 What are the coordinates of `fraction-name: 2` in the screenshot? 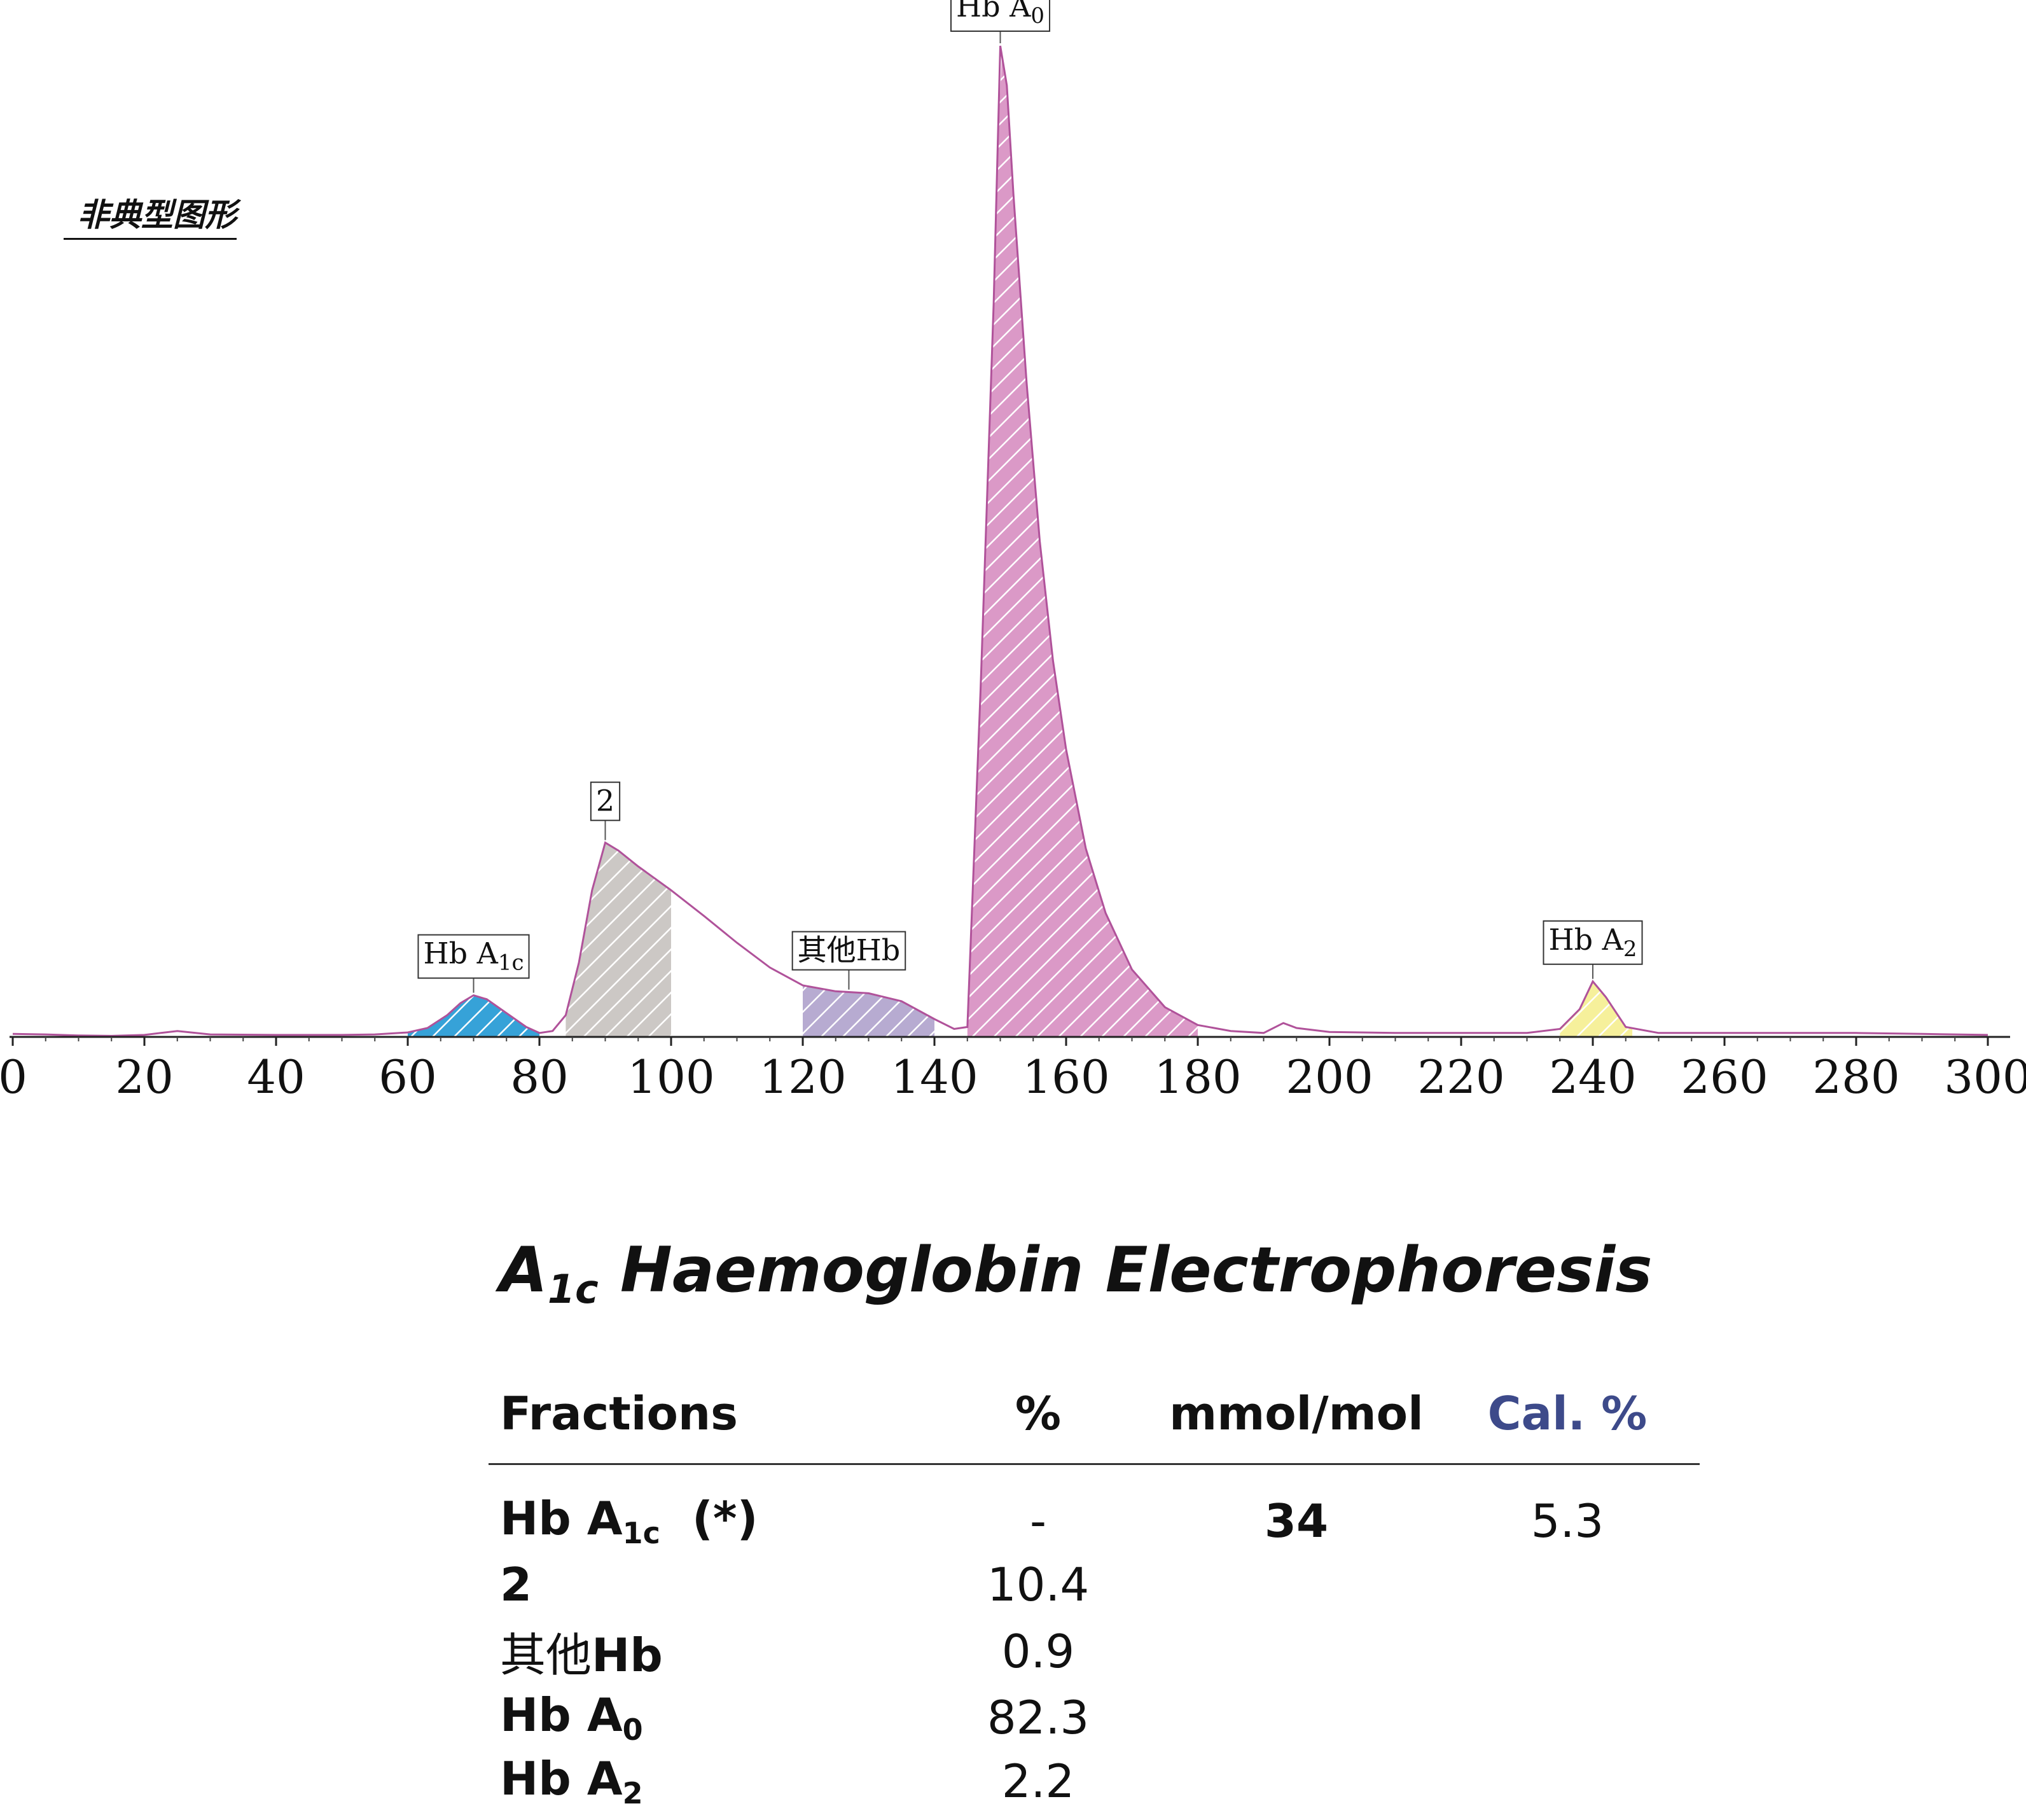 It's located at (516, 1584).